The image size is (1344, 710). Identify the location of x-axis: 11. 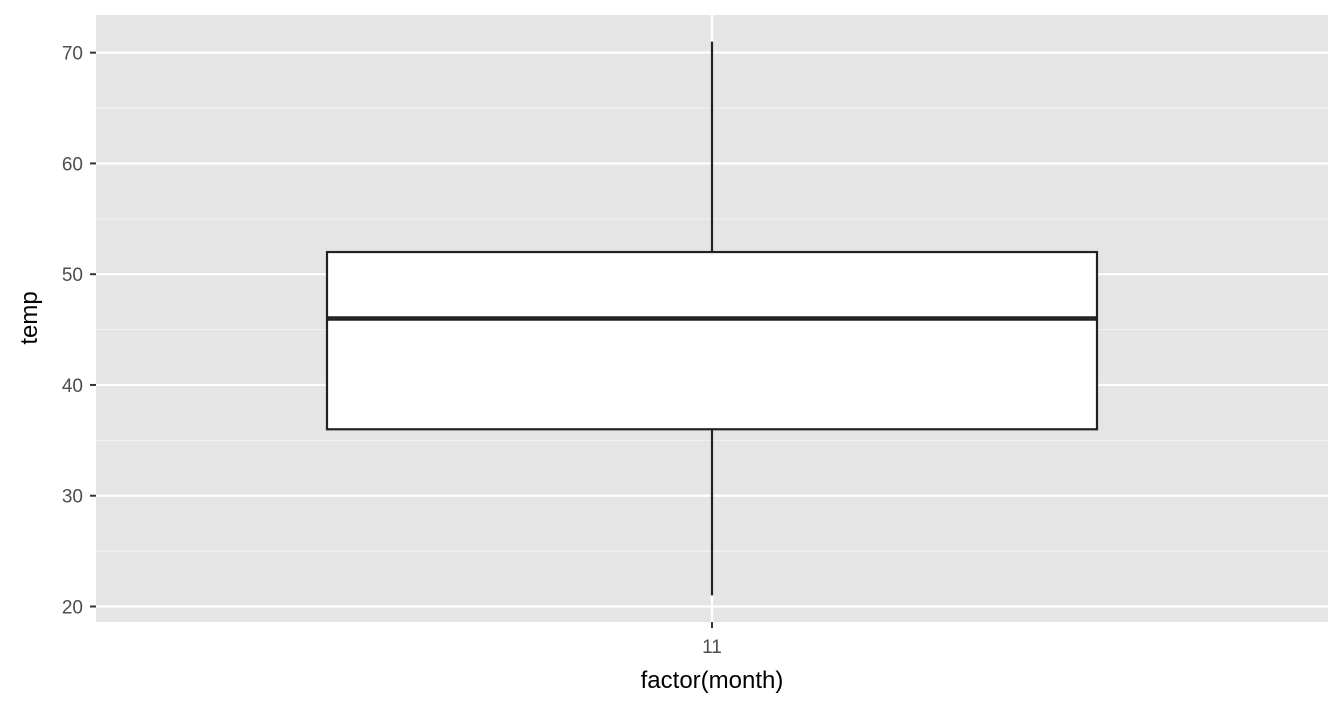
(712, 640).